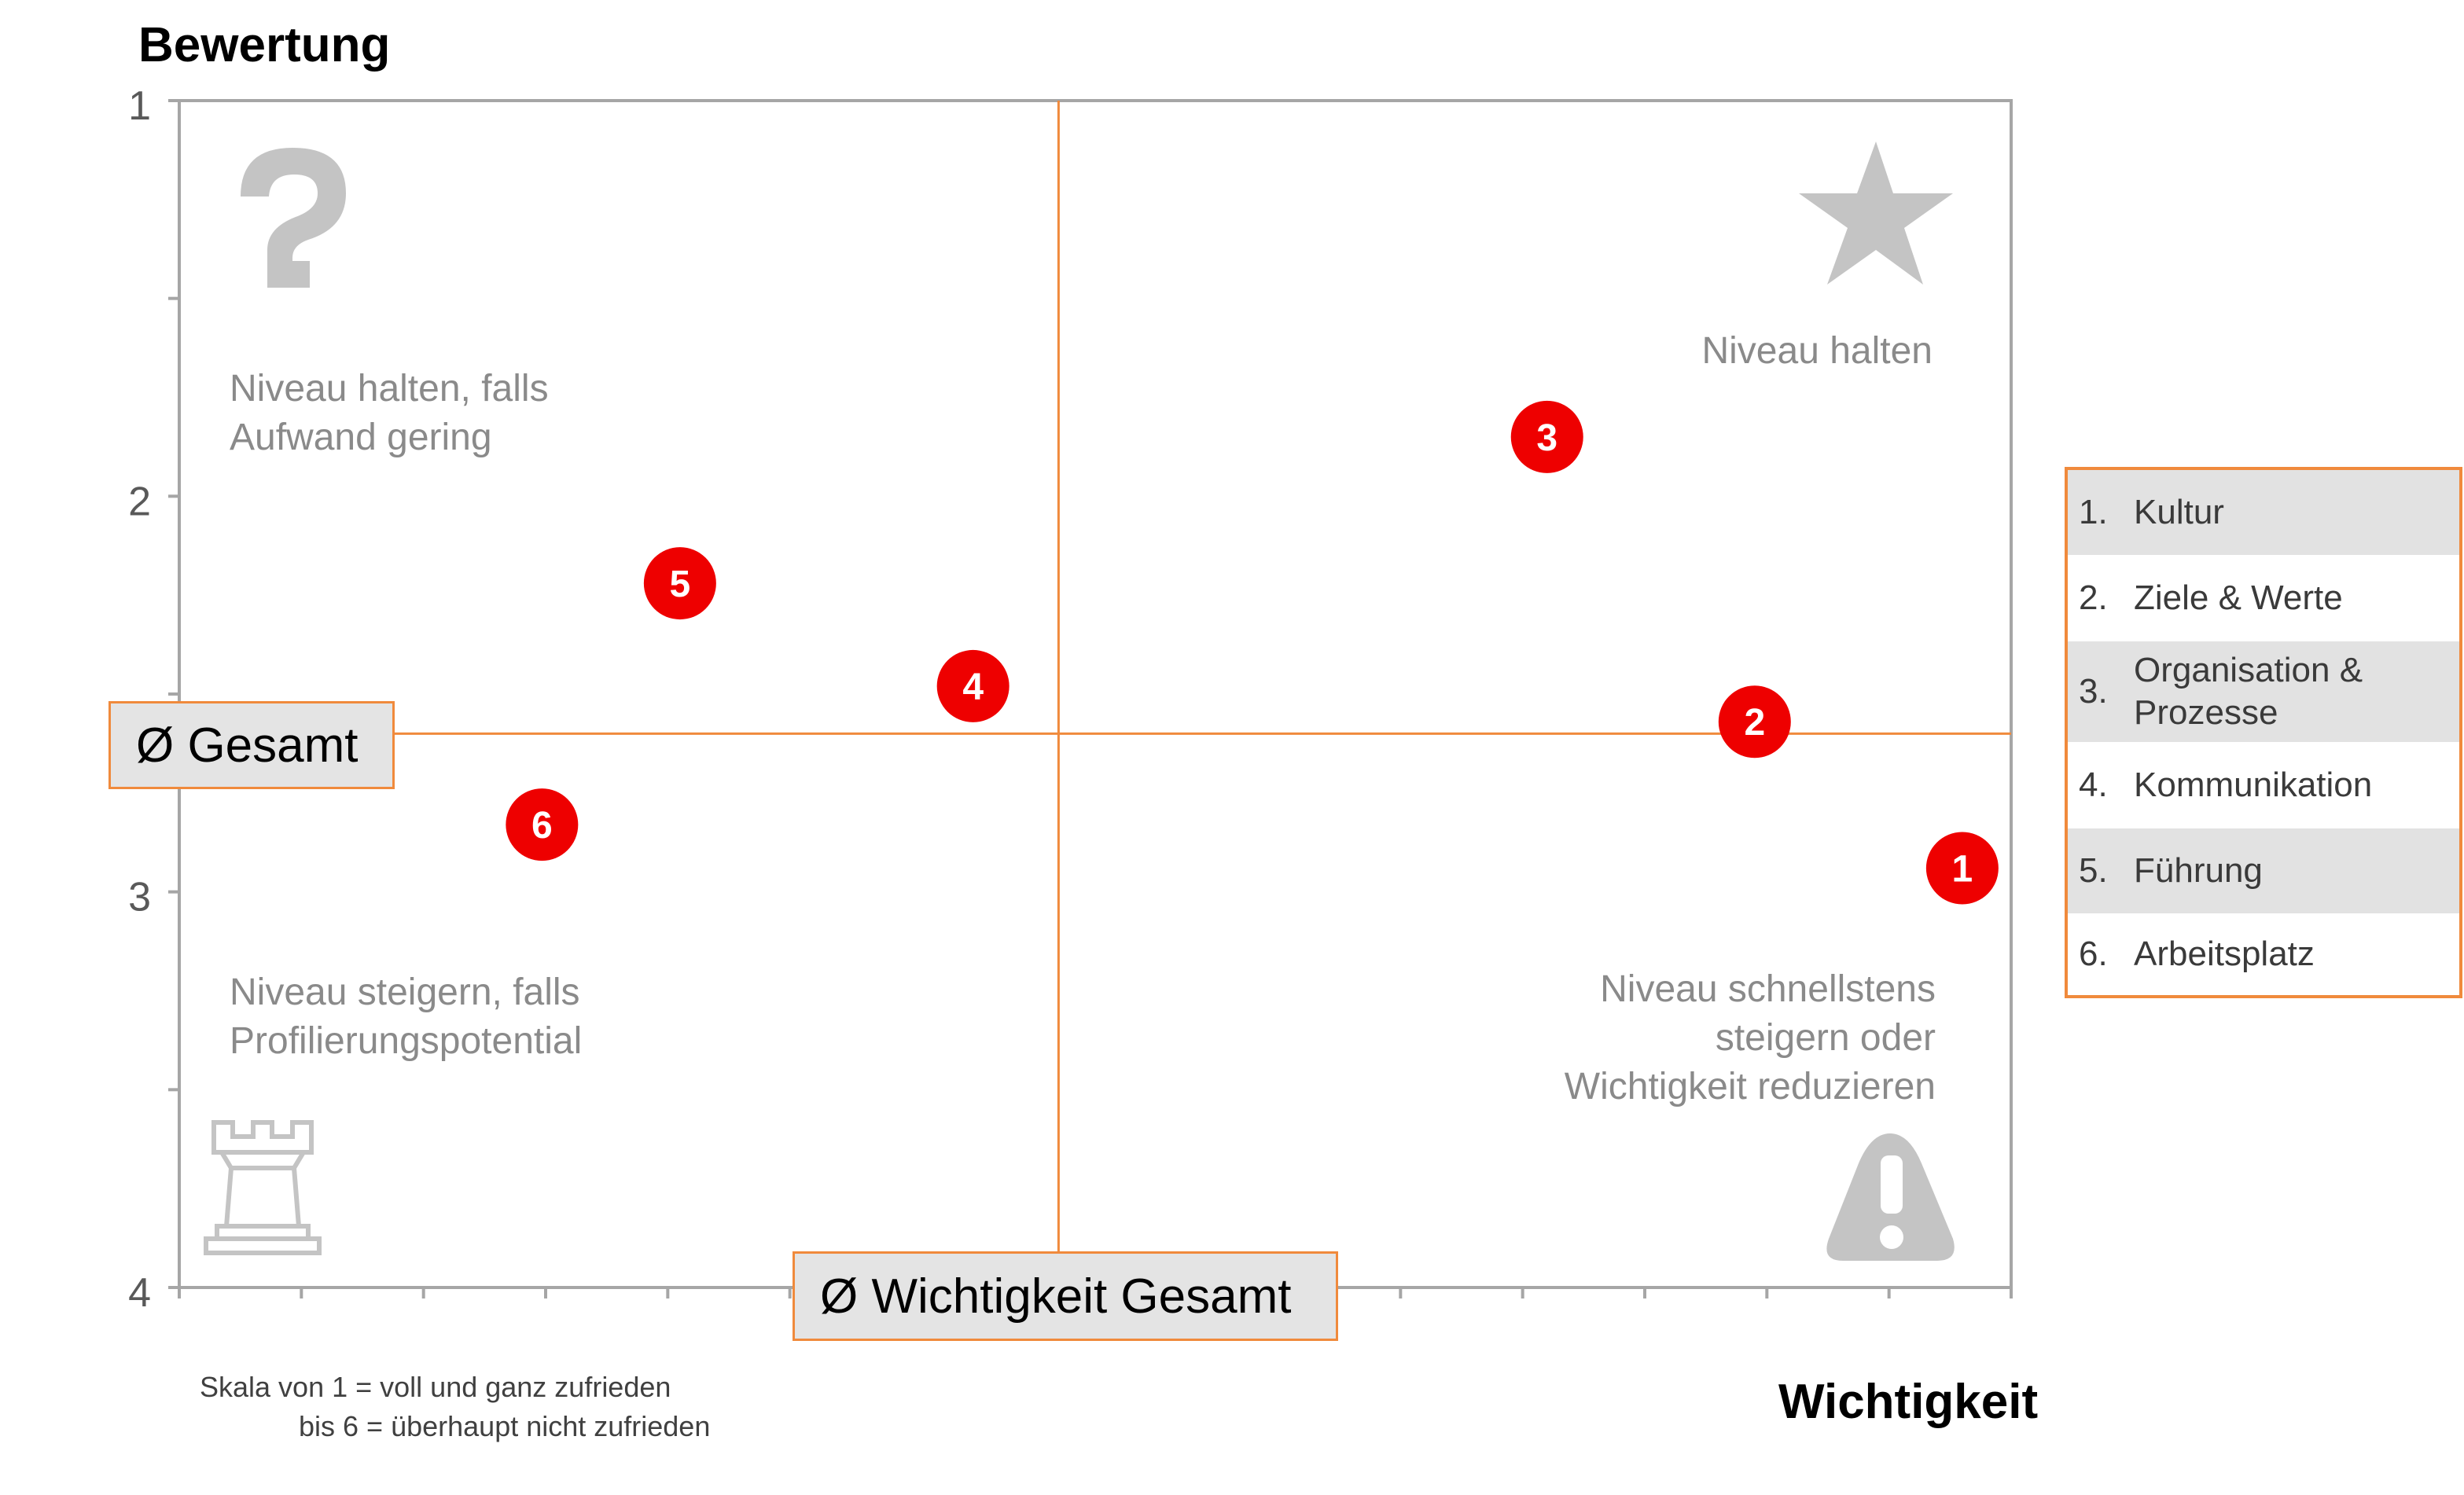 This screenshot has height=1495, width=2464. What do you see at coordinates (139, 1293) in the screenshot?
I see `y-tick-label: 4` at bounding box center [139, 1293].